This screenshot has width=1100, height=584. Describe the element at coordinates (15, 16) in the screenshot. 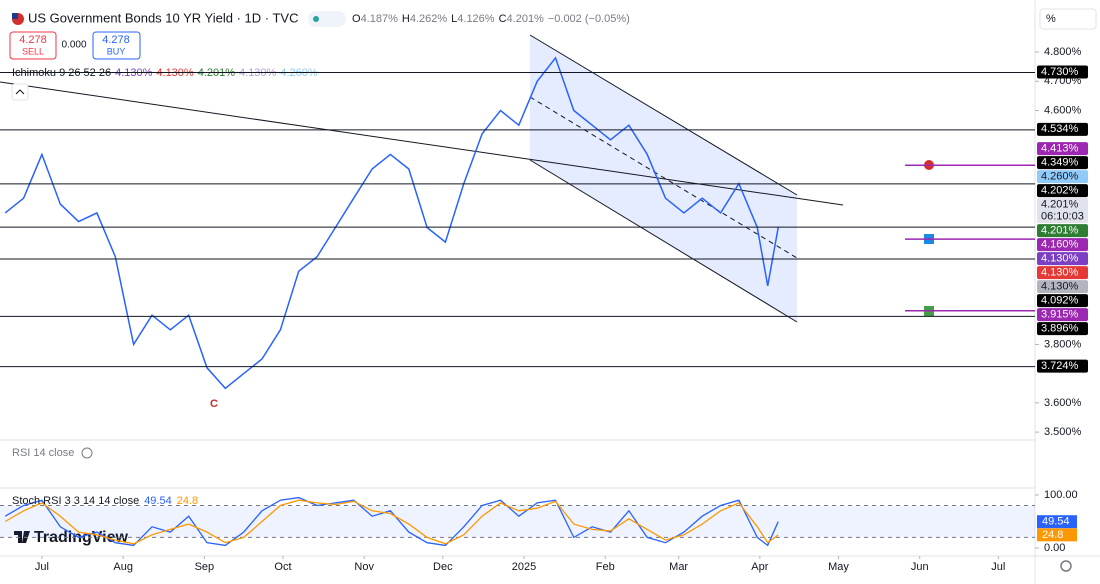

I see `flag-icon` at that location.